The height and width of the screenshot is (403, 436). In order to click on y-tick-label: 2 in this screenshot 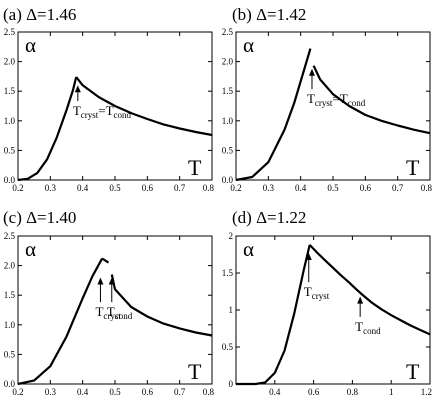, I will do `click(231, 236)`.